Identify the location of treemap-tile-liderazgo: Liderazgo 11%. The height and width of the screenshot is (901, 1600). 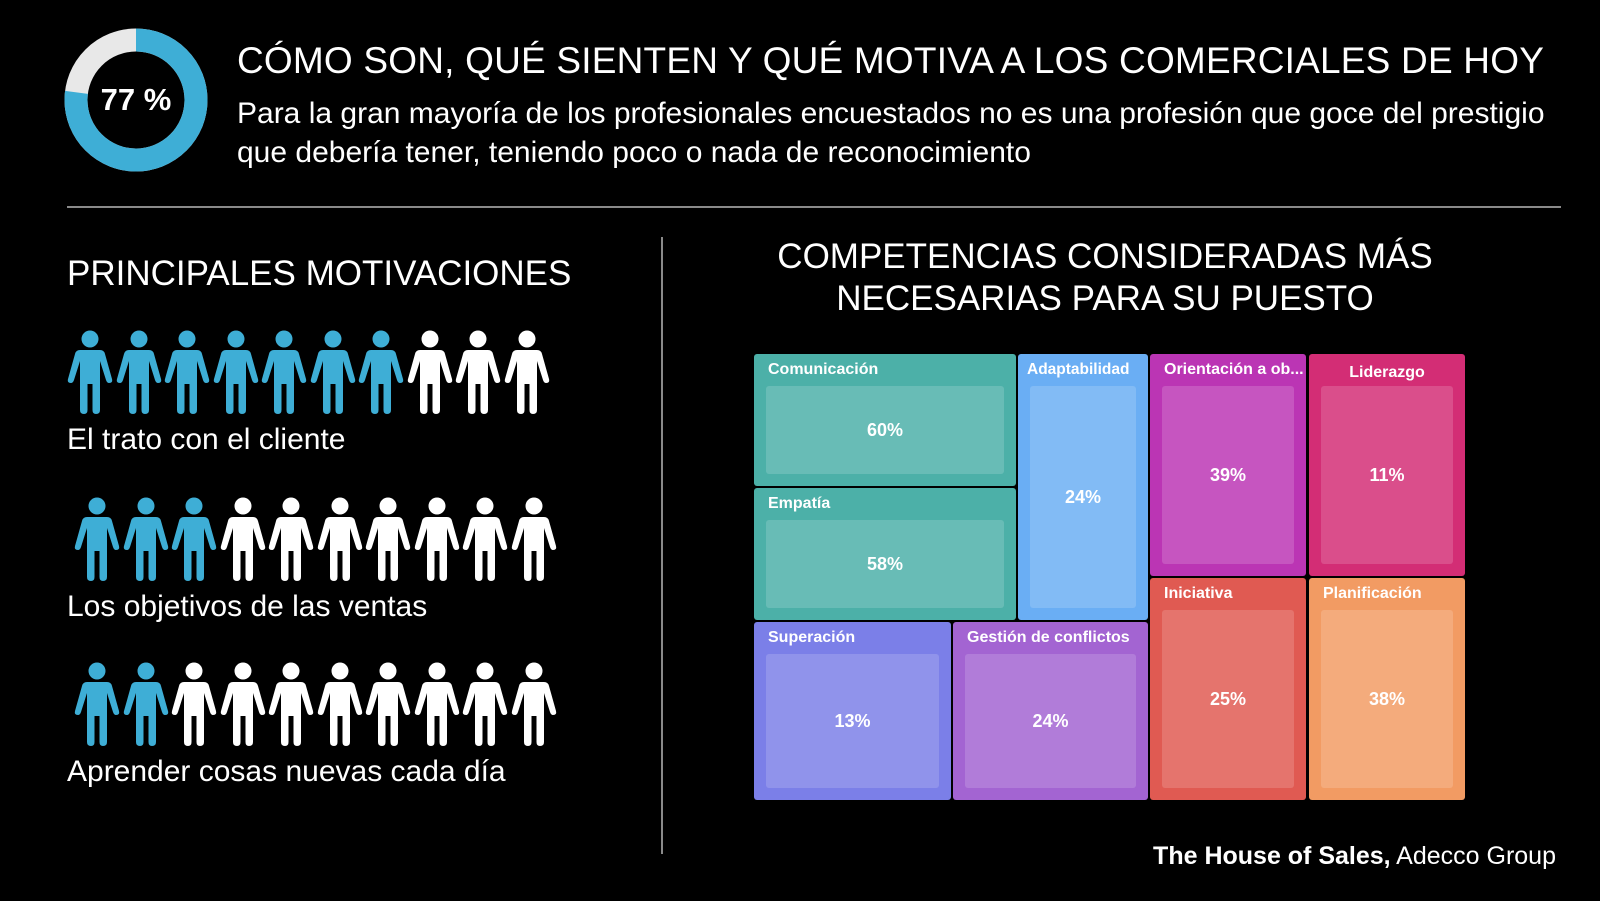
(1387, 465).